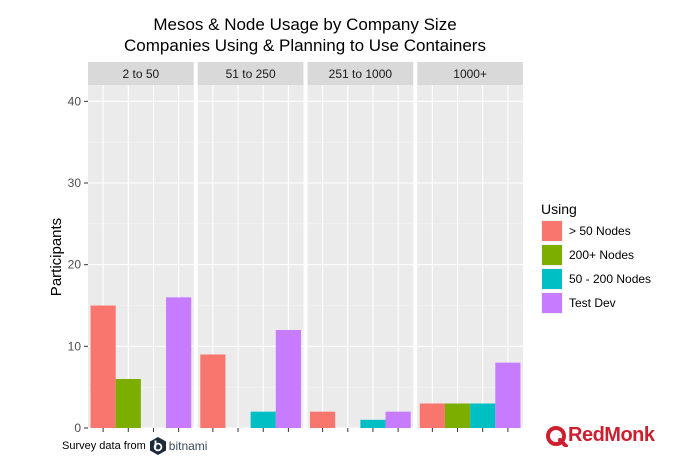 The image size is (692, 472). Describe the element at coordinates (304, 24) in the screenshot. I see `chart-title-line-1: Mesos & Node Usage by Company Size` at that location.